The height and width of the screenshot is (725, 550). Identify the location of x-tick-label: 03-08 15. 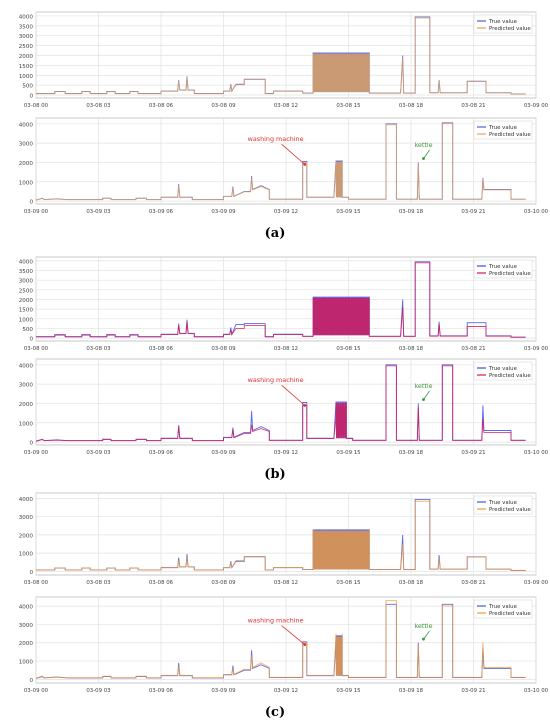
(348, 106).